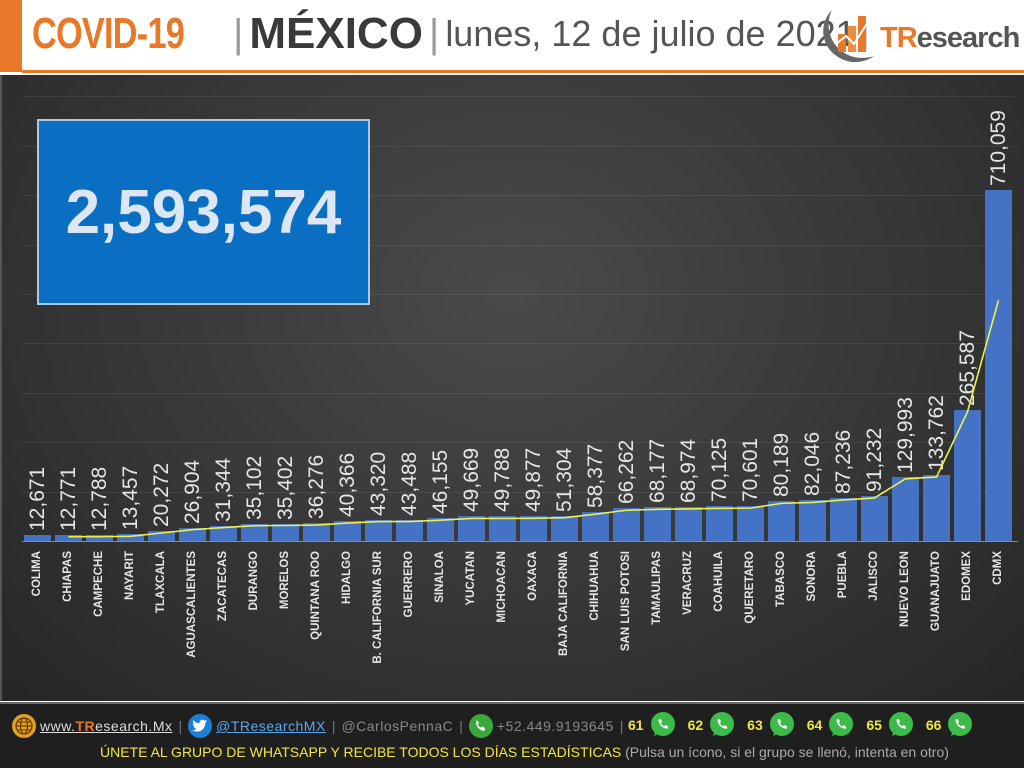 Image resolution: width=1024 pixels, height=768 pixels. I want to click on total-cases-box: 2,593,574, so click(203, 212).